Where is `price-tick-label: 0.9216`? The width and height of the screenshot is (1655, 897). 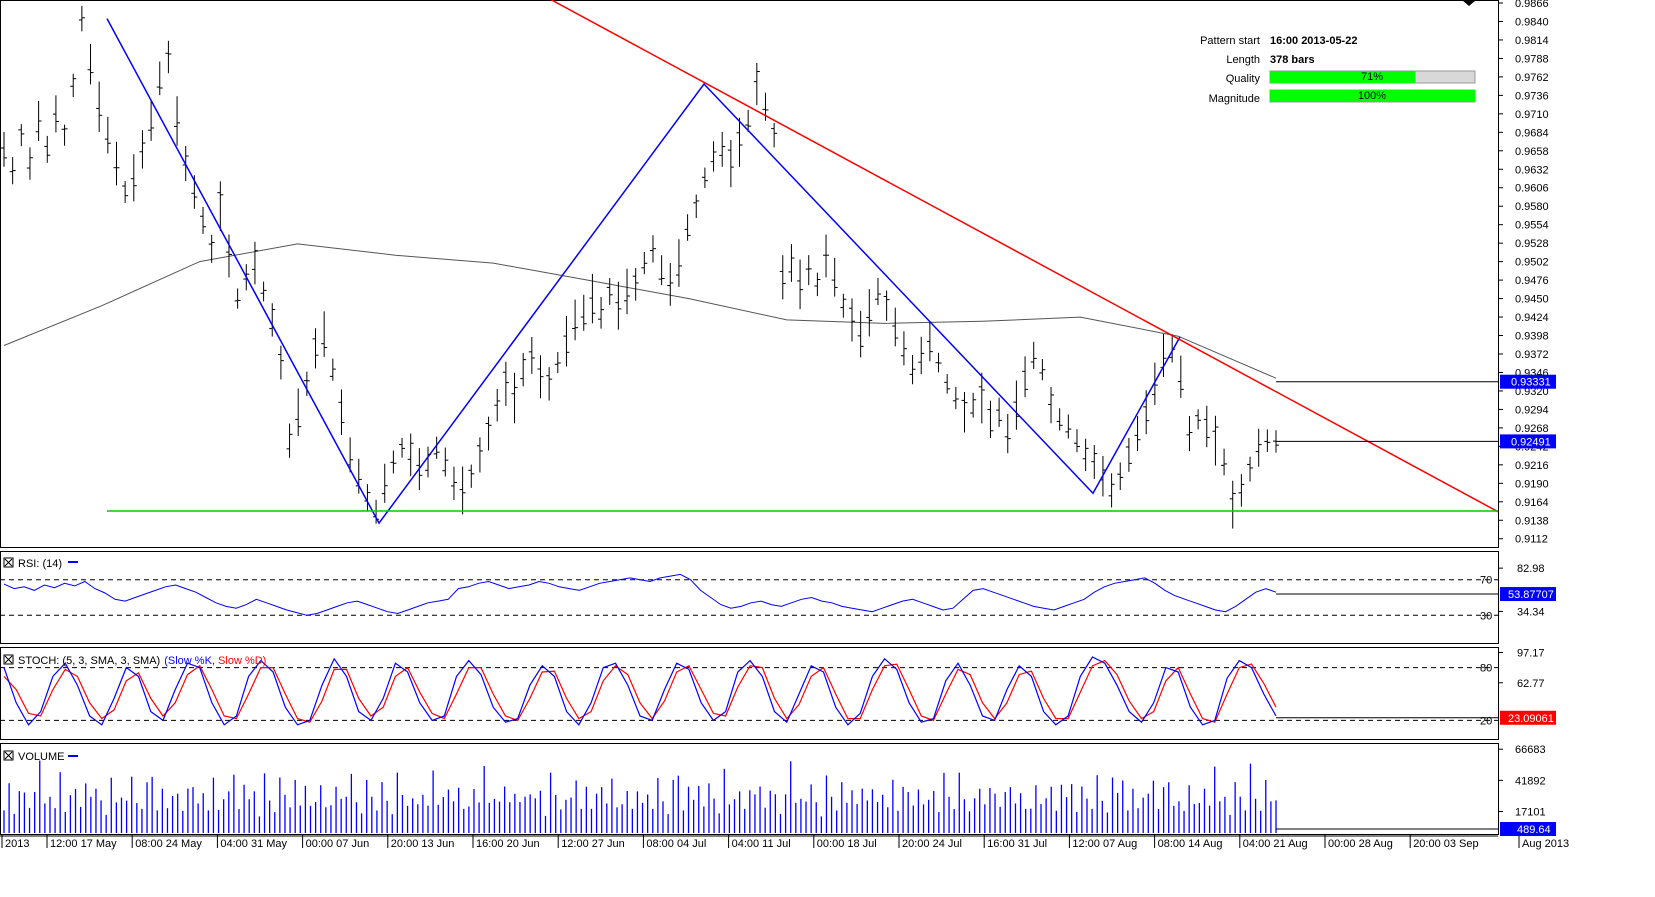
price-tick-label: 0.9216 is located at coordinates (1532, 466).